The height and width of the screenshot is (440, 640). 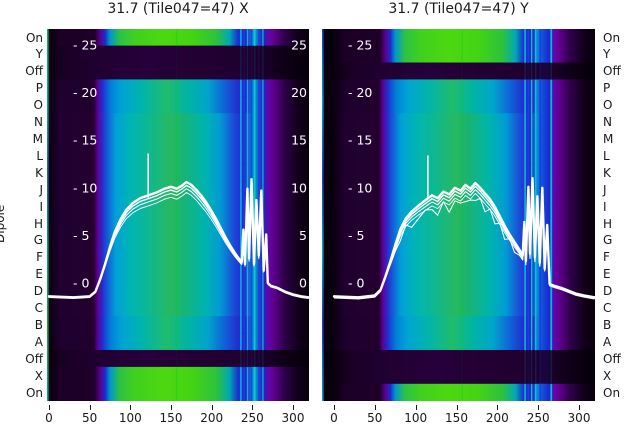 I want to click on row-label-right: B, so click(x=607, y=324).